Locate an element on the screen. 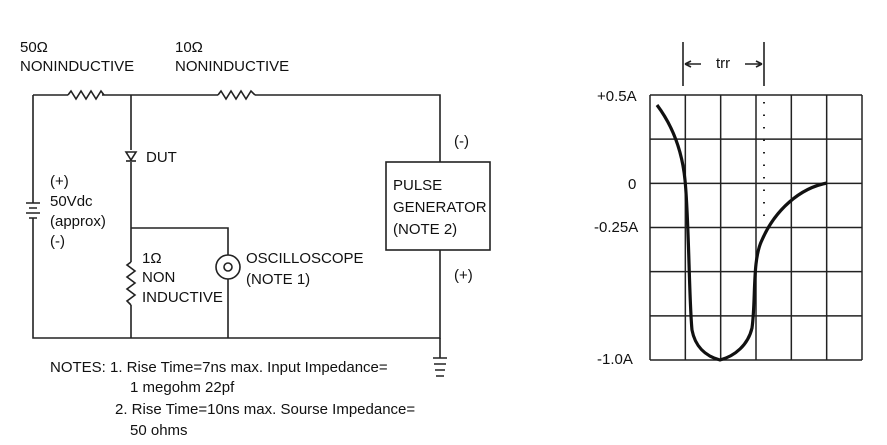 This screenshot has height=445, width=887. oscilloscope-label: OSCILLOSCOPE is located at coordinates (305, 258).